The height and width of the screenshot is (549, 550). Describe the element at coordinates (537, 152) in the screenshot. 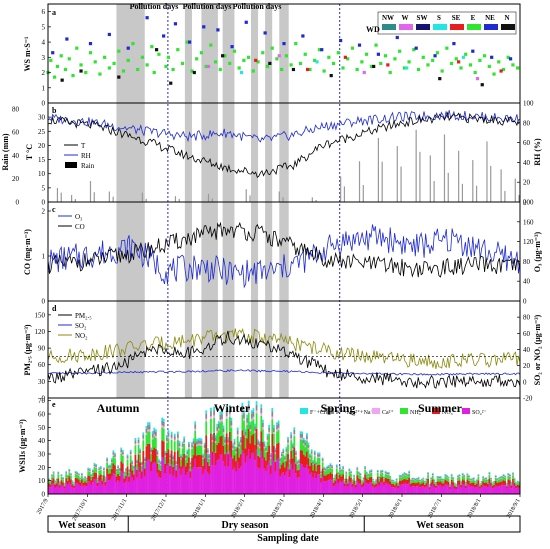

I see `rh-axis-title: RH (%)` at that location.